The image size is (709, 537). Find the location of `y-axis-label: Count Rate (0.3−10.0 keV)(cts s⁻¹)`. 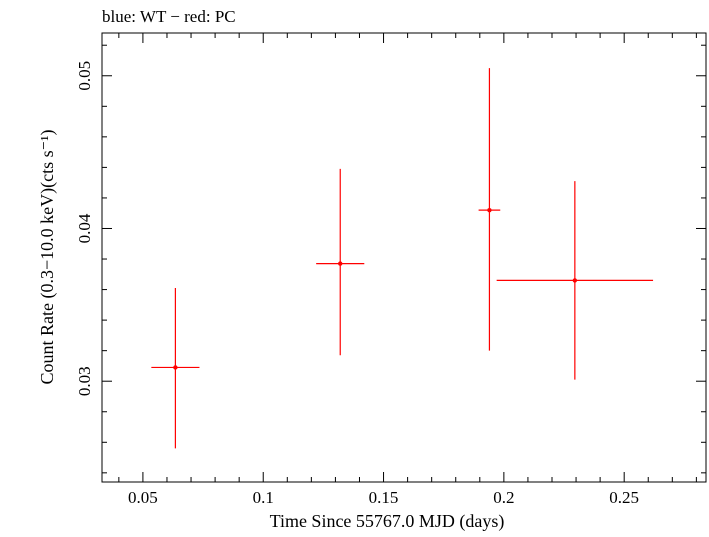

y-axis-label: Count Rate (0.3−10.0 keV)(cts s⁻¹) is located at coordinates (47, 256).